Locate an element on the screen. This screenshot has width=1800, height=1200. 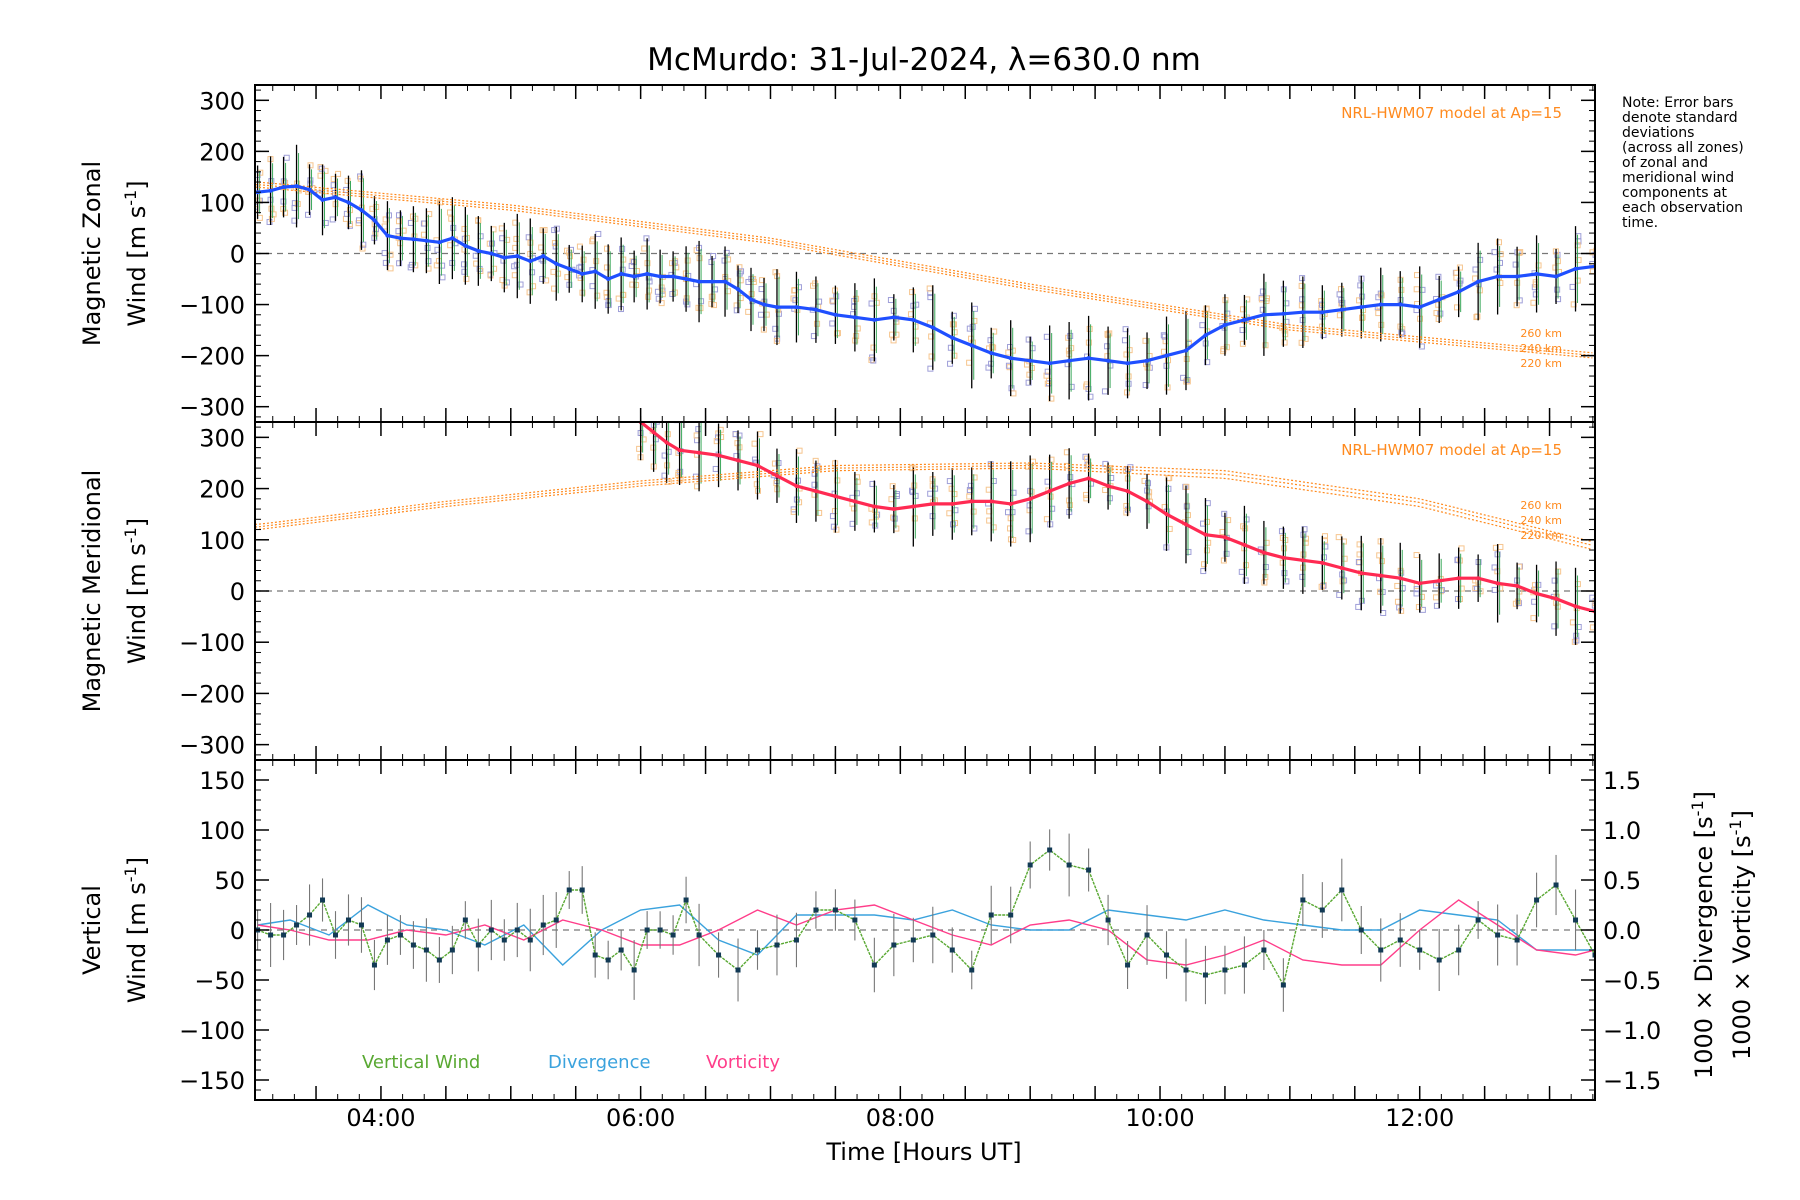
vorticity-axis-label: 1000 × Vorticity [s-1] is located at coordinates (1741, 935).